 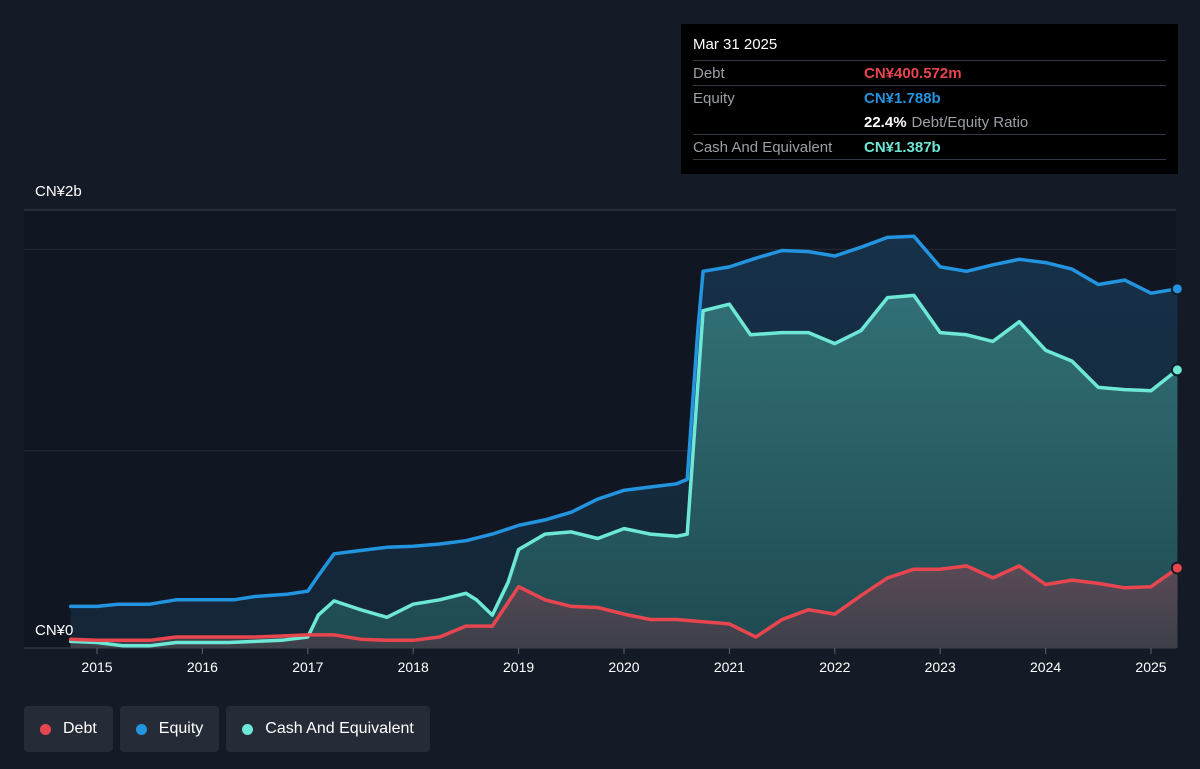 What do you see at coordinates (58, 191) in the screenshot?
I see `y-axis-top-label: CN¥2b` at bounding box center [58, 191].